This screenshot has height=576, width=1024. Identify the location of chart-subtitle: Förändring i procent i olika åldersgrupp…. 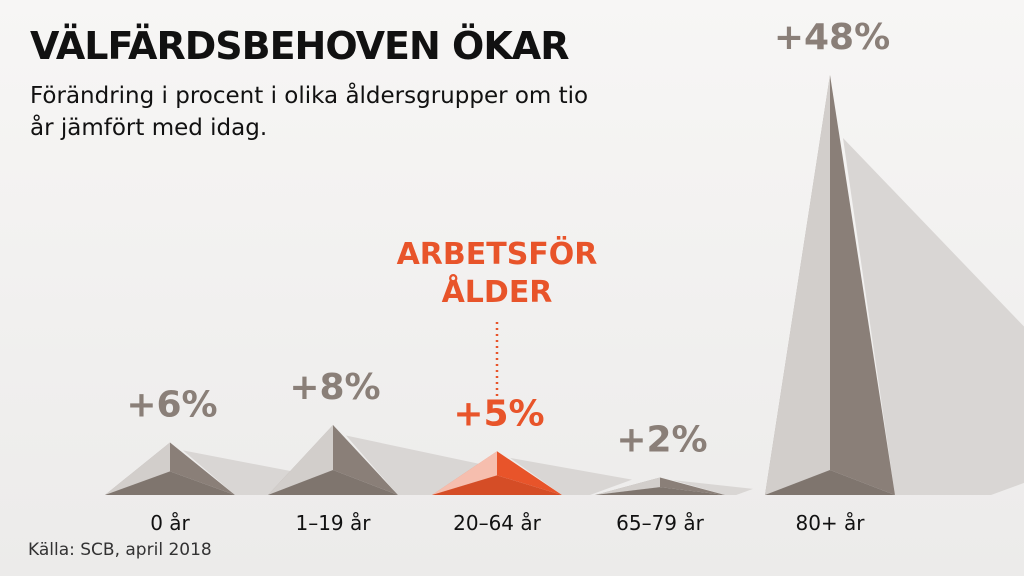
(309, 112).